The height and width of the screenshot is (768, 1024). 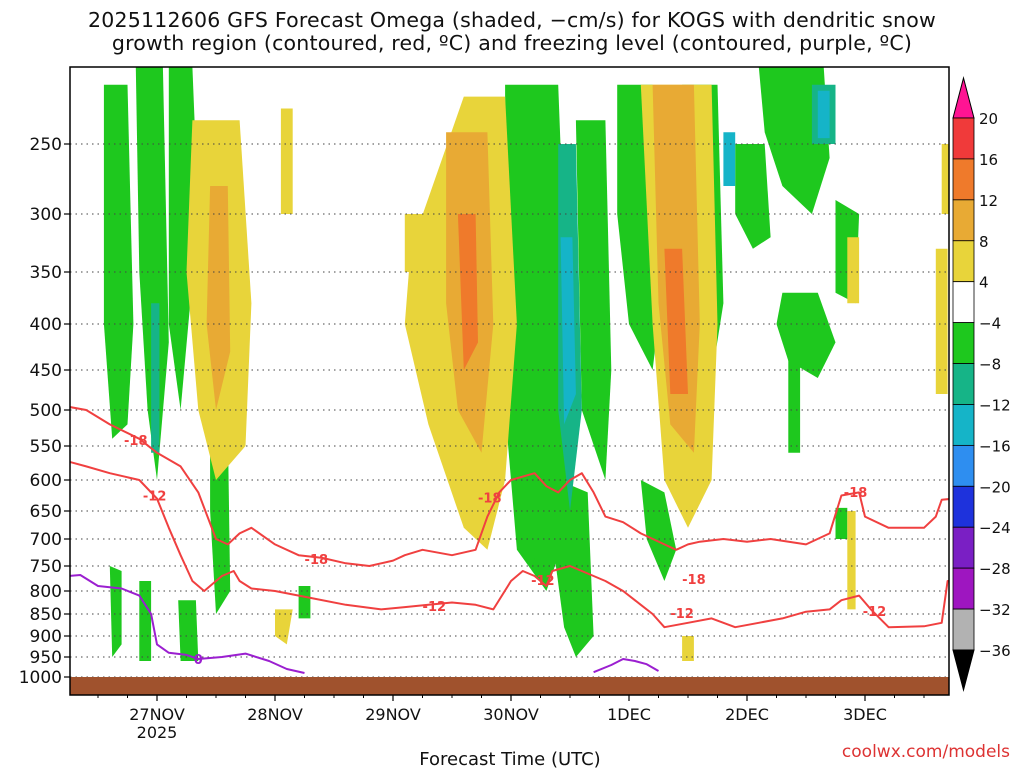 What do you see at coordinates (46, 615) in the screenshot?
I see `y-tick-label: 850` at bounding box center [46, 615].